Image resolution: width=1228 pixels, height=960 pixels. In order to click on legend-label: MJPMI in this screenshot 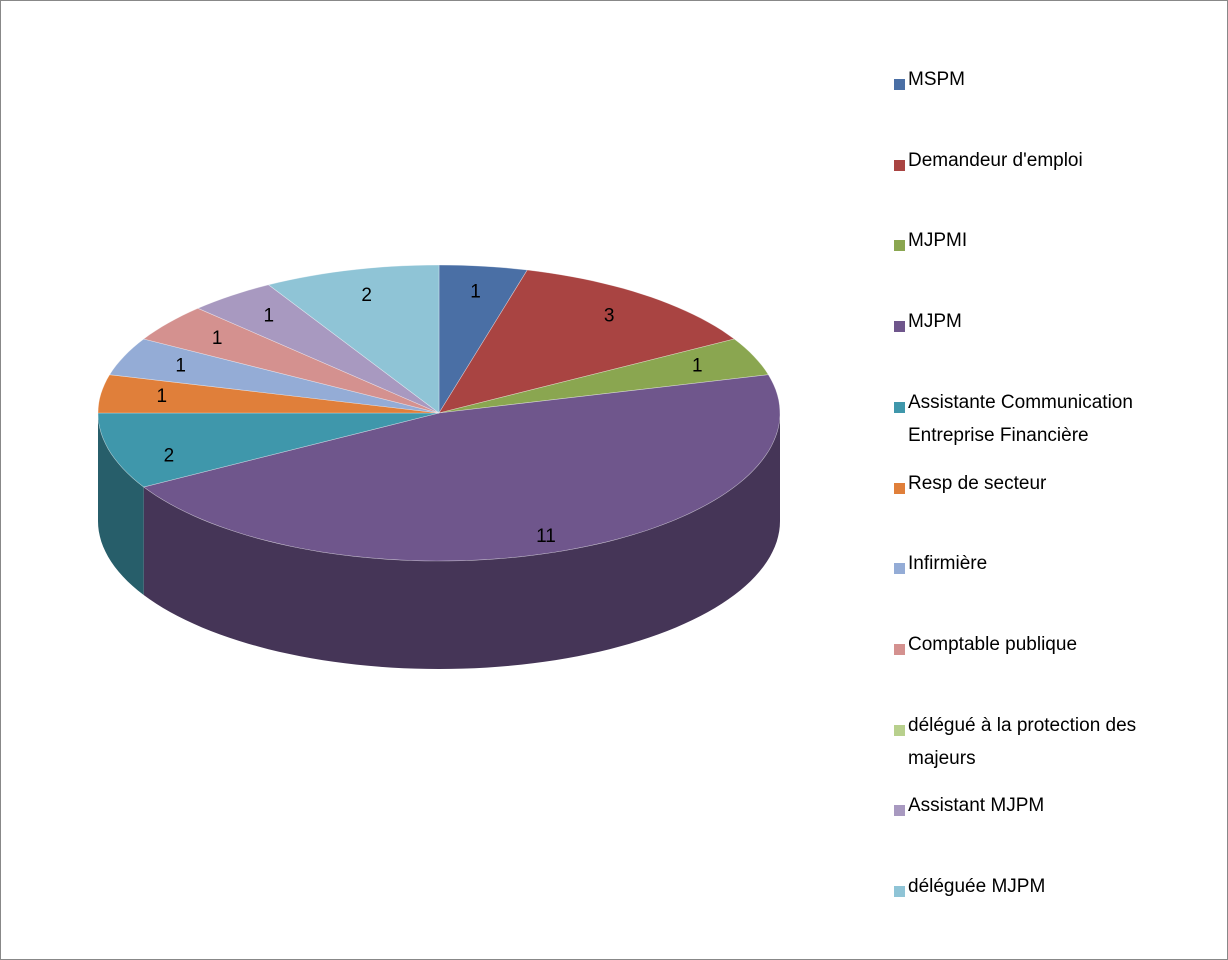, I will do `click(938, 241)`.